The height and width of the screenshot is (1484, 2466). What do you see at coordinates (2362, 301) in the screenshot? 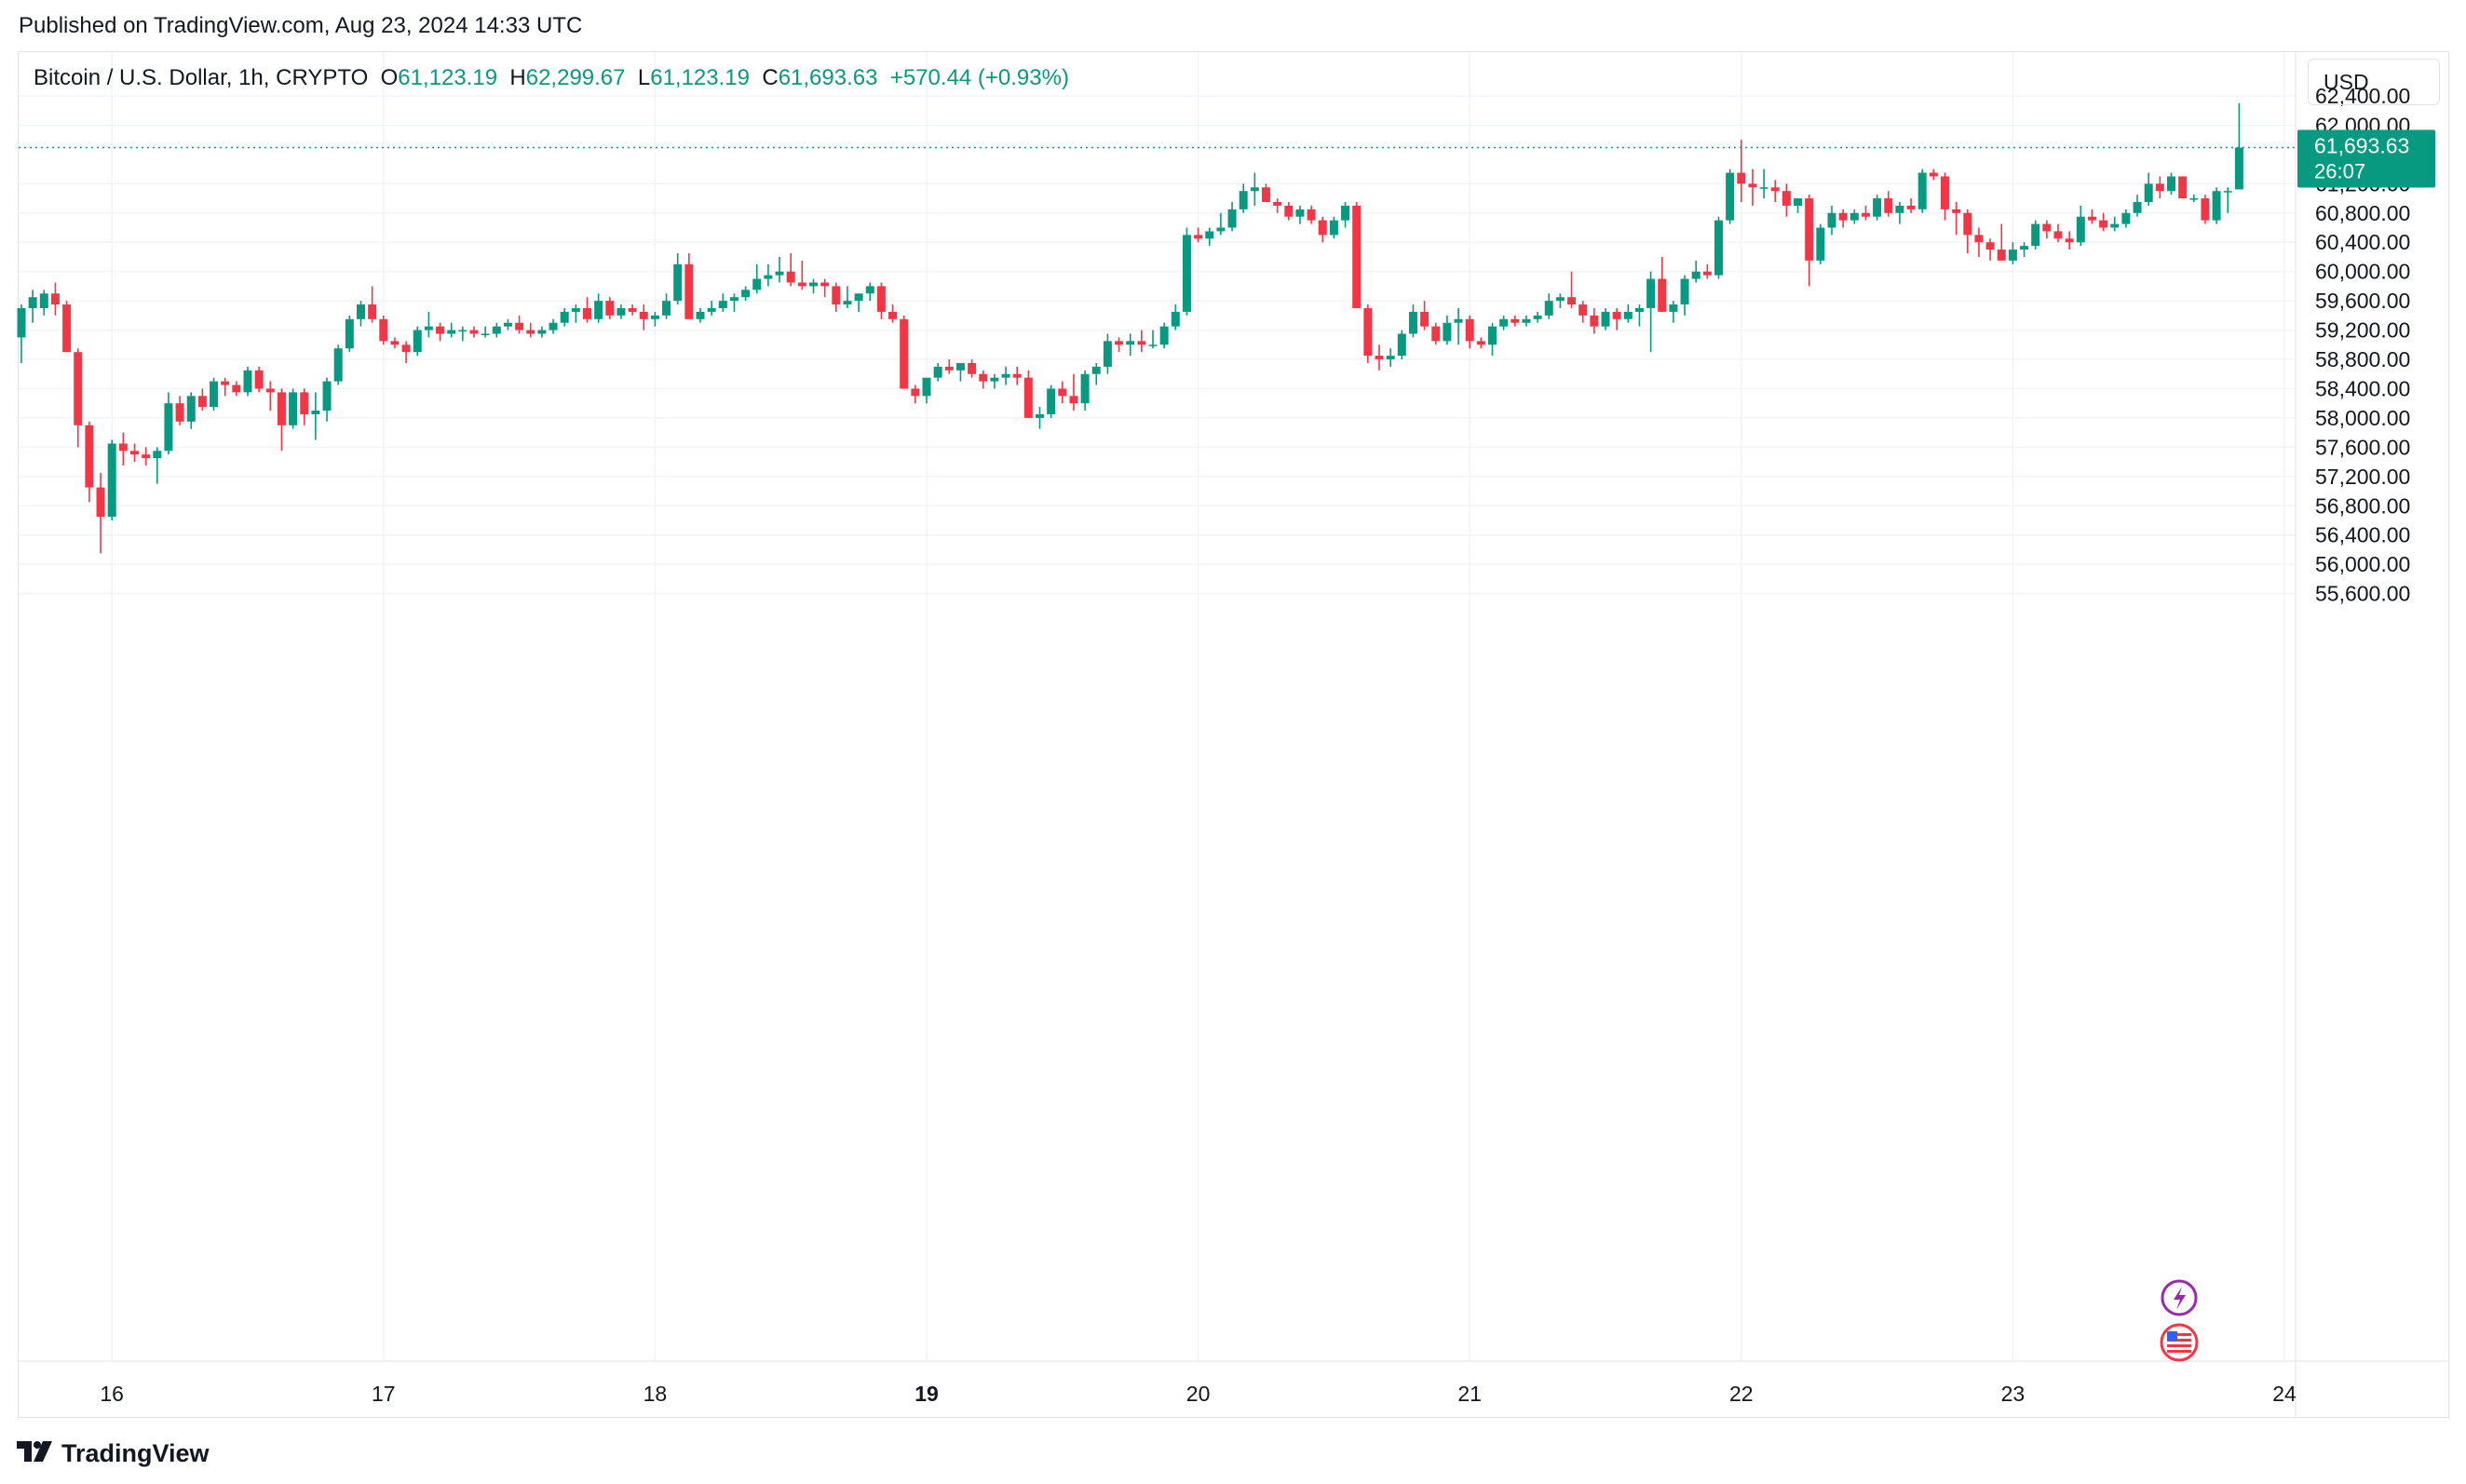
I see `y-tick-label: 59,600.00` at bounding box center [2362, 301].